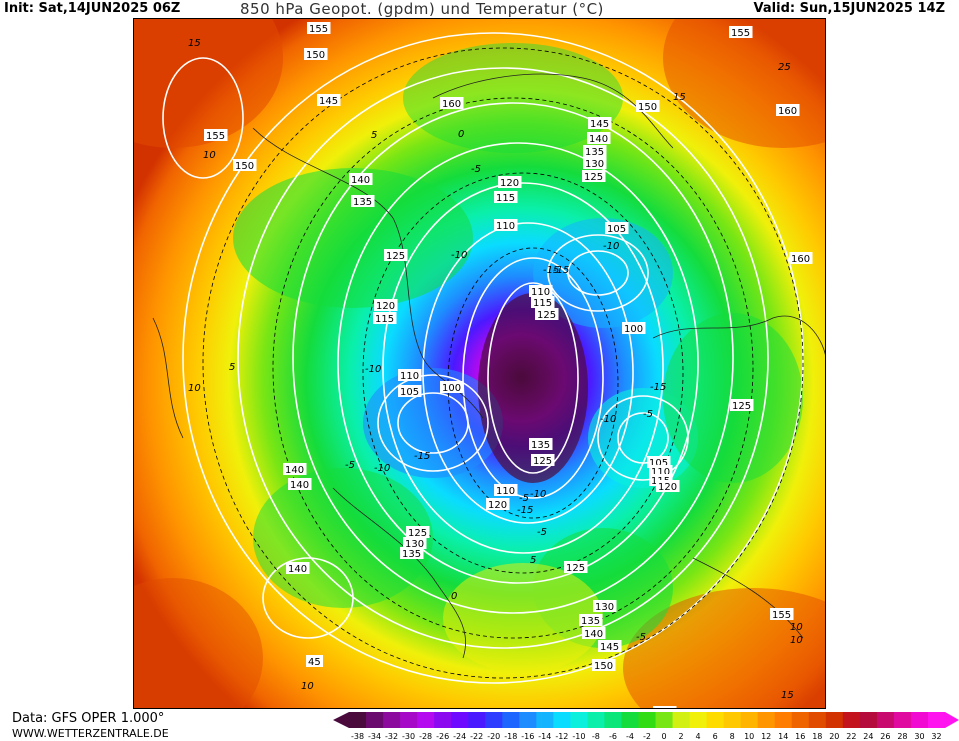 Image resolution: width=959 pixels, height=741 pixels. Describe the element at coordinates (353, 238) in the screenshot. I see `cool-area` at that location.